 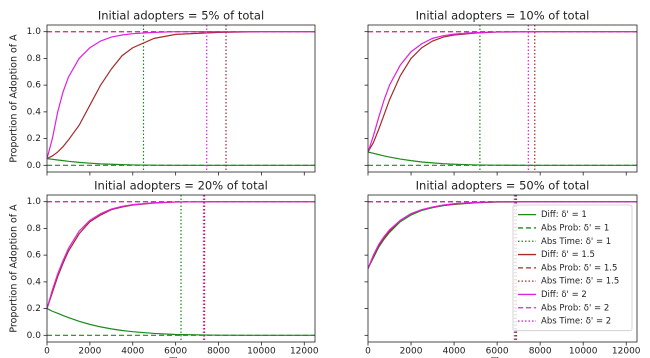 I want to click on legend-box, so click(x=572, y=268).